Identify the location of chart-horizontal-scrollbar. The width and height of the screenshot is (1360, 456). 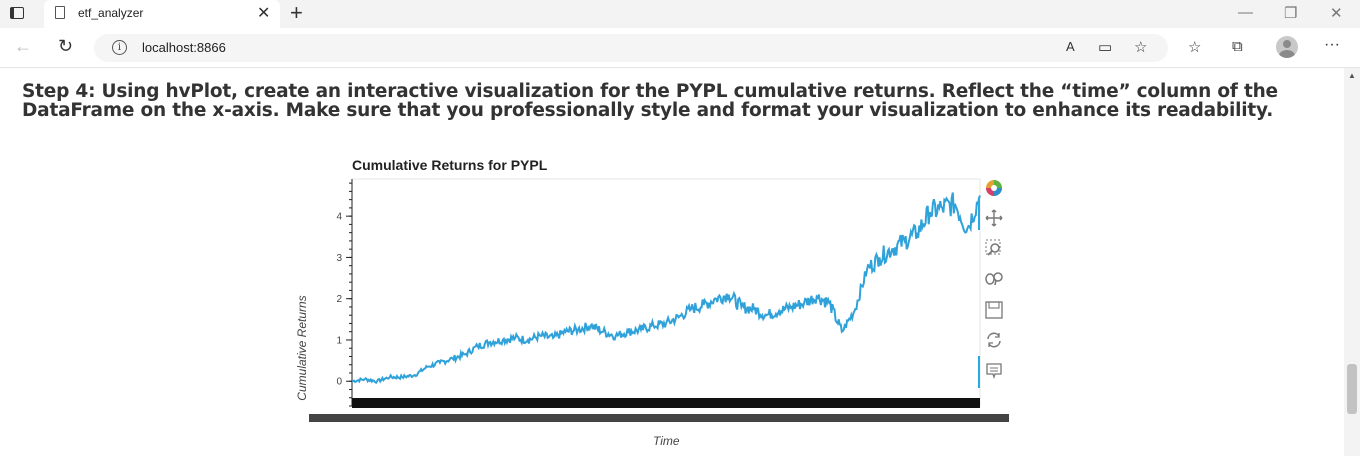
(659, 418).